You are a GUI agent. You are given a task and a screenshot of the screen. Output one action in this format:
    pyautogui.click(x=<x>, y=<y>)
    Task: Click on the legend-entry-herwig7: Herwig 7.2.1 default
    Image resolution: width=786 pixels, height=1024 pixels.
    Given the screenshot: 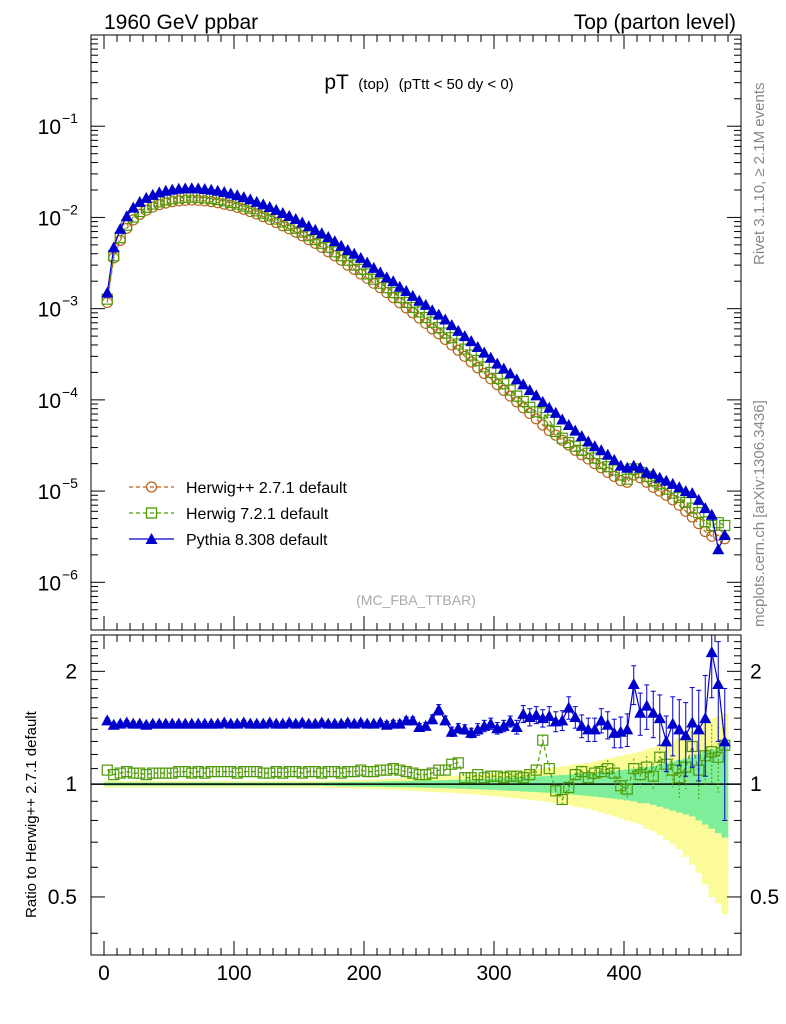 What is the action you would take?
    pyautogui.click(x=229, y=514)
    